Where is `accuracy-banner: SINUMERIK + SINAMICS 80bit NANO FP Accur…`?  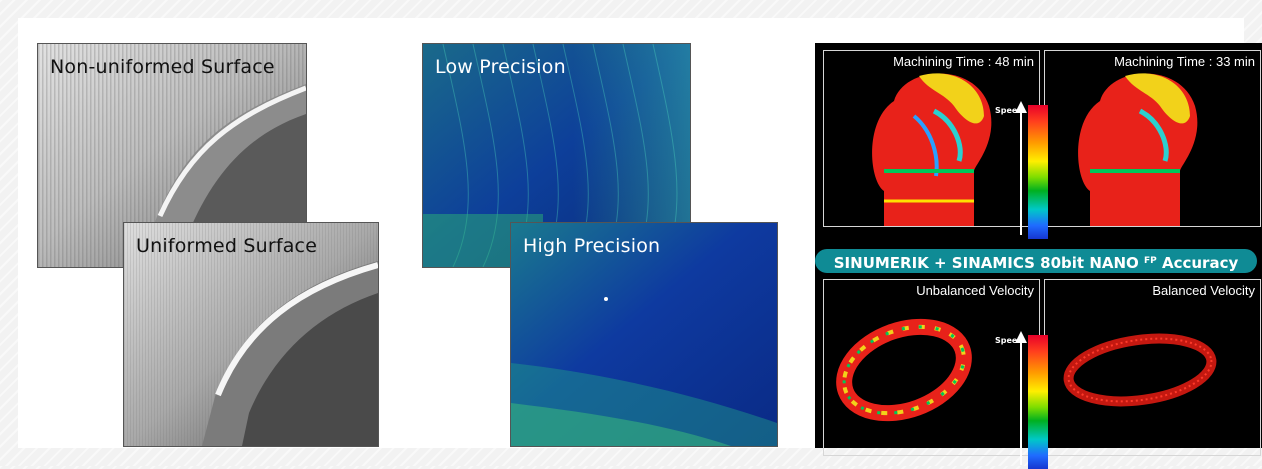
accuracy-banner: SINUMERIK + SINAMICS 80bit NANO FP Accur… is located at coordinates (1036, 261).